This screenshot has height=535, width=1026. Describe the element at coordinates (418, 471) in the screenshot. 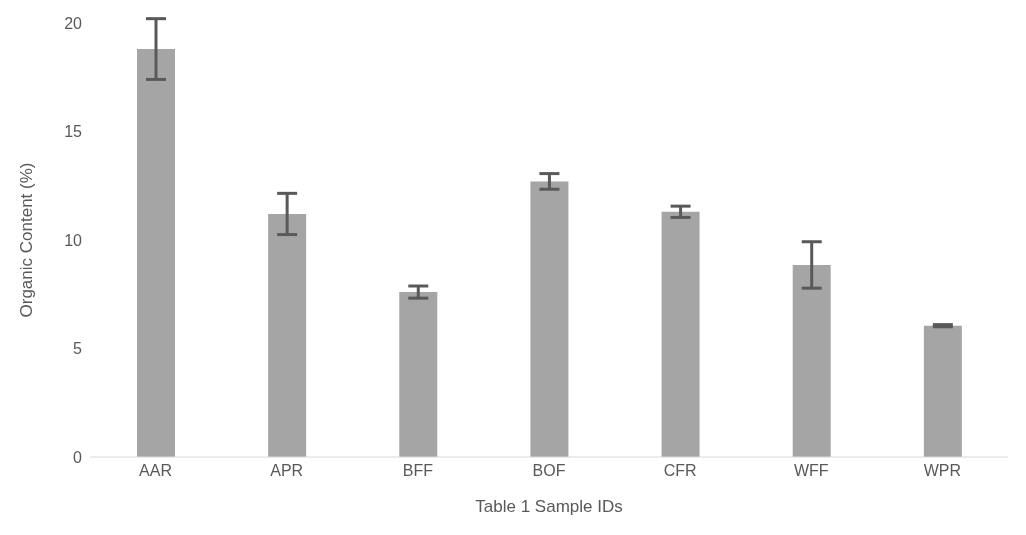

I see `x-tick-label: BFF` at that location.